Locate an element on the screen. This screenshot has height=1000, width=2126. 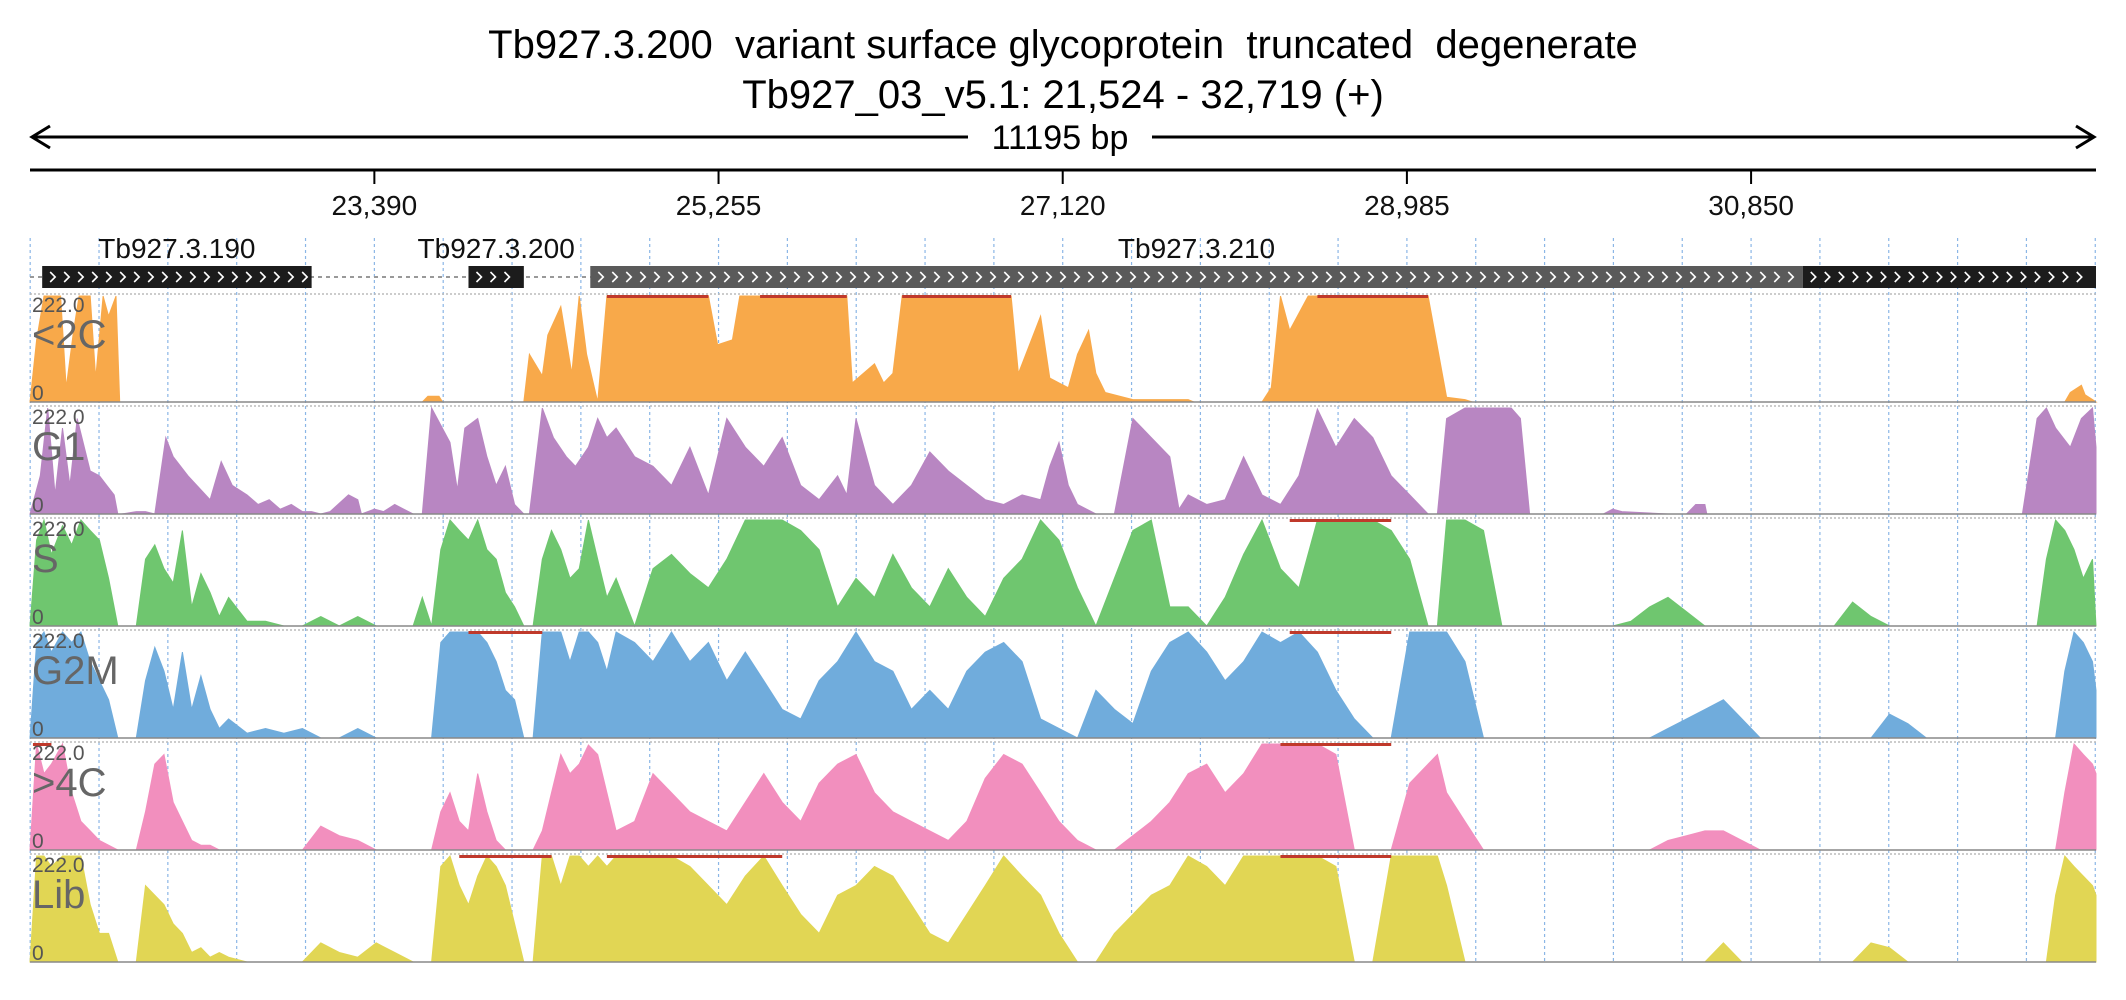
track-name-label: Lib is located at coordinates (58, 895).